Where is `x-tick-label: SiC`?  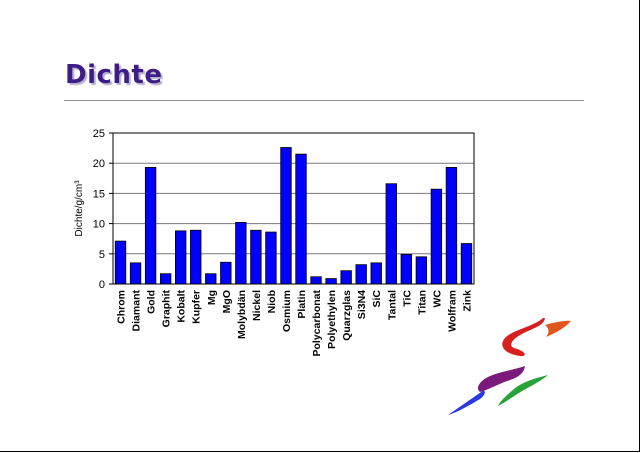
x-tick-label: SiC is located at coordinates (377, 299).